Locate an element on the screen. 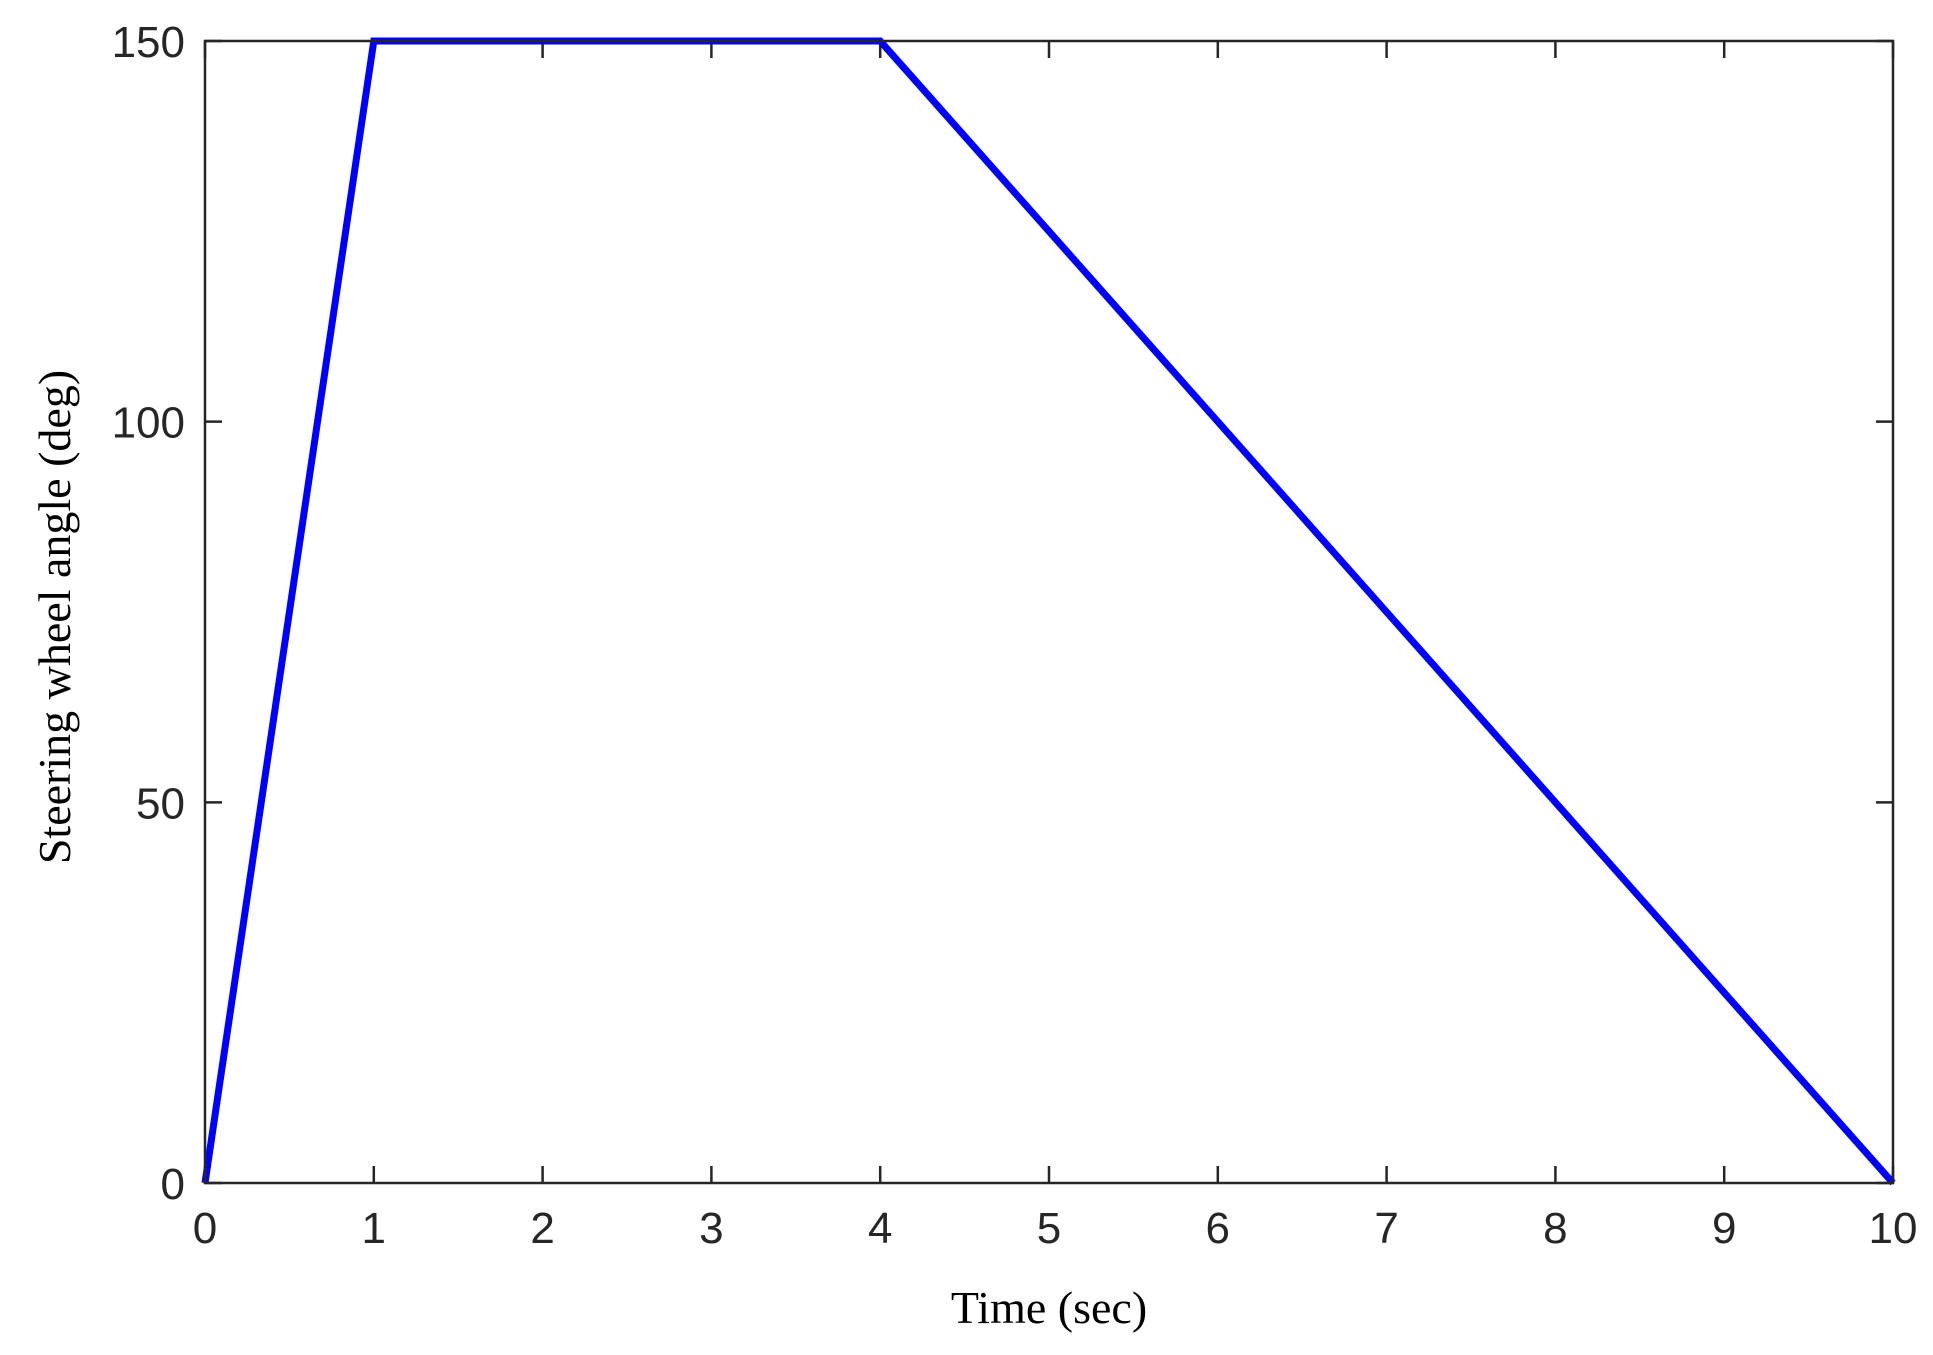  x-axis-label: Time (sec) is located at coordinates (1049, 1307).